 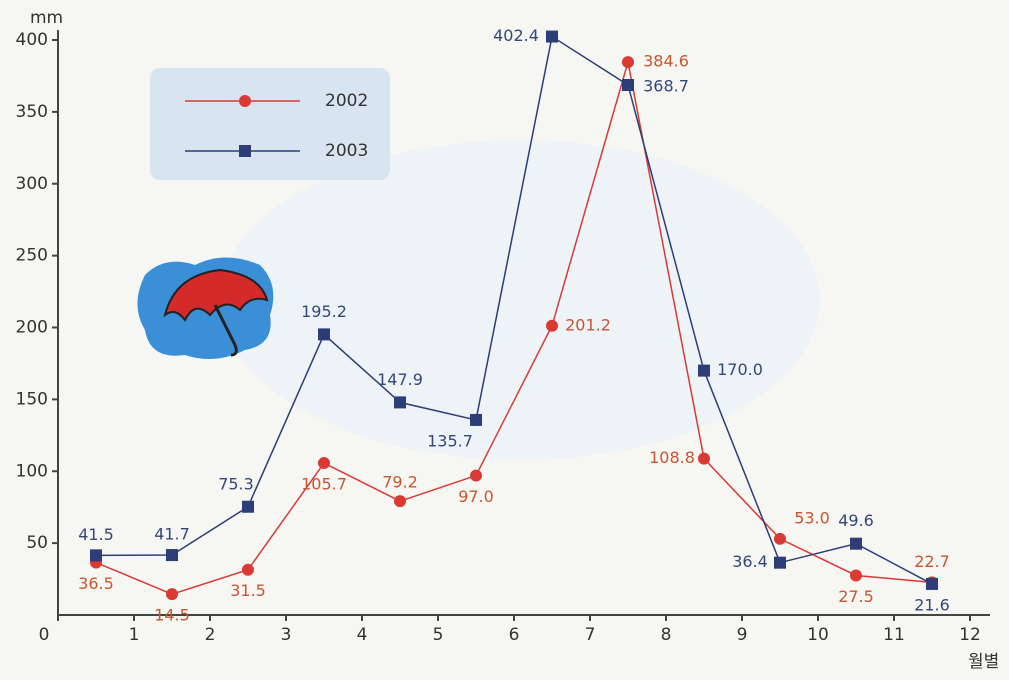 I want to click on value-label: 384.6, so click(x=666, y=61).